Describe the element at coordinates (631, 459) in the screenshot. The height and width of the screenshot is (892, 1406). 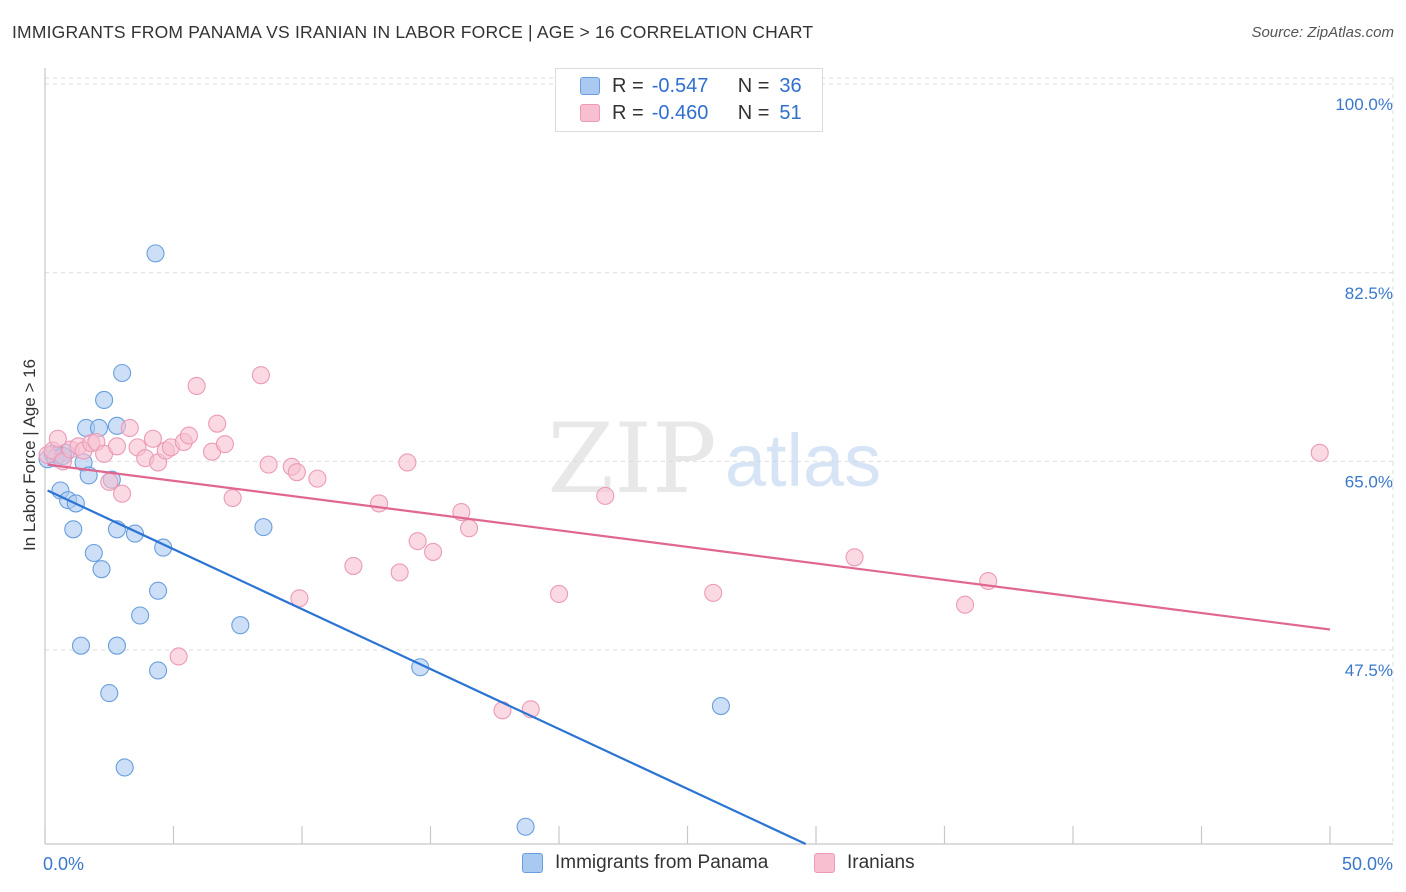
I see `watermark-zip: ZIP` at that location.